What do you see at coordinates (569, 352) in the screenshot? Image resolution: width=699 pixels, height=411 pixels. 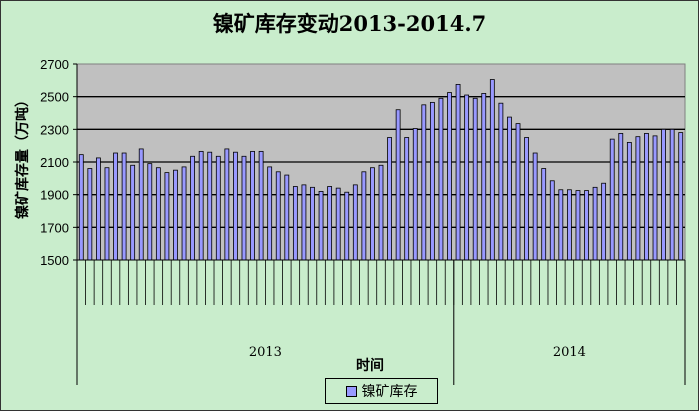 I see `group-label: 2014` at bounding box center [569, 352].